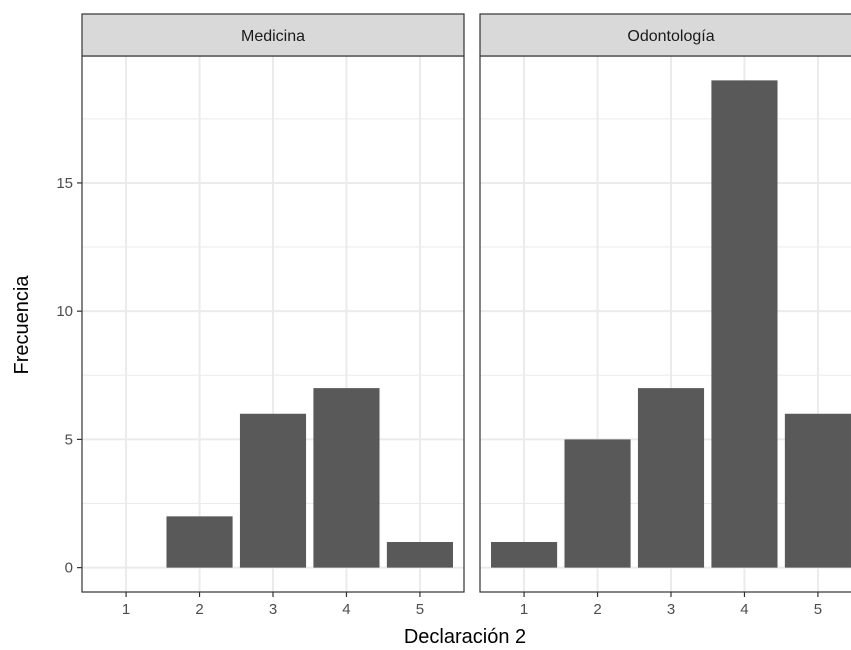  Describe the element at coordinates (64, 311) in the screenshot. I see `y-tick-label: 10` at that location.